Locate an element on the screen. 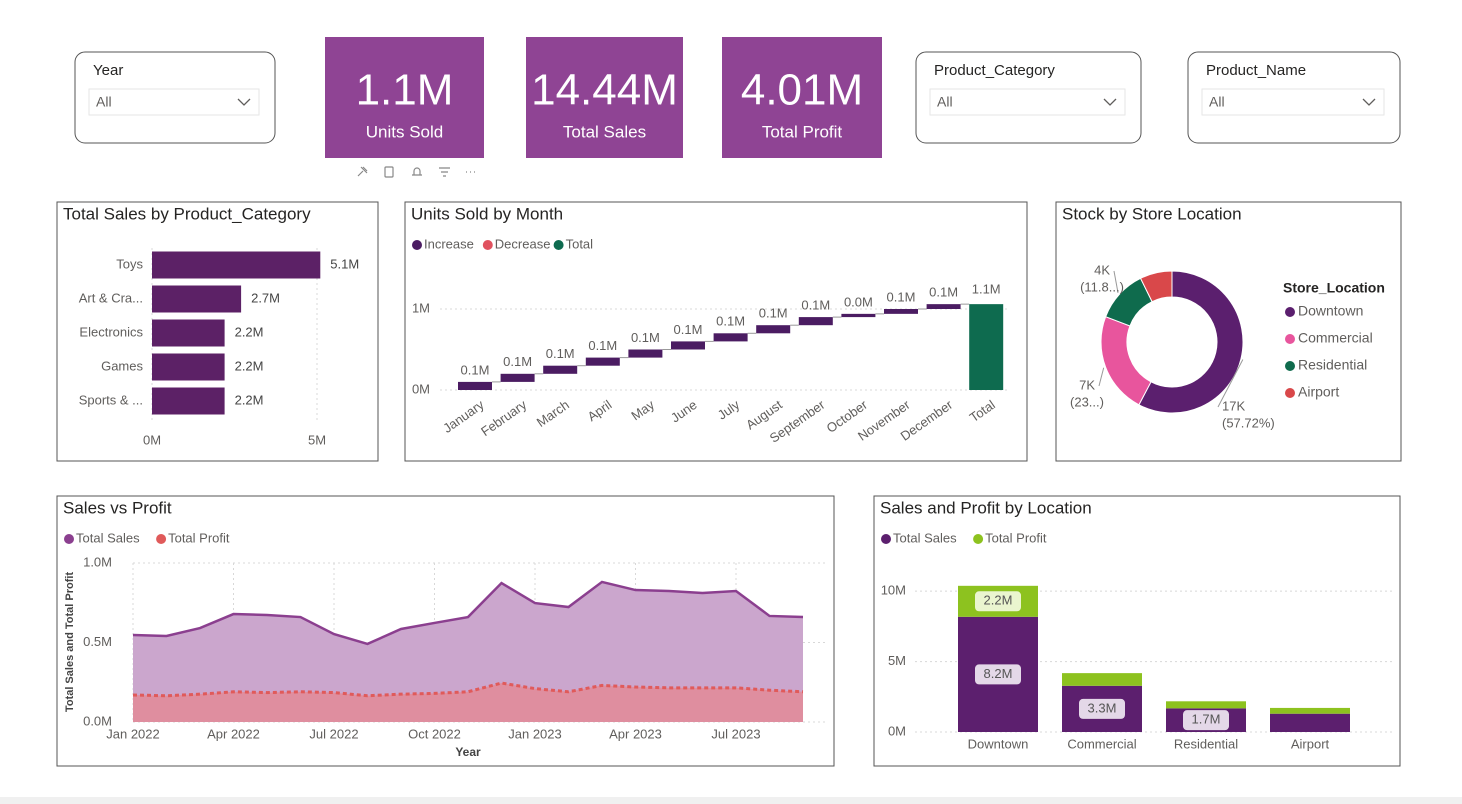 The image size is (1462, 804). x-tick-label: Apr 2022 is located at coordinates (233, 733).